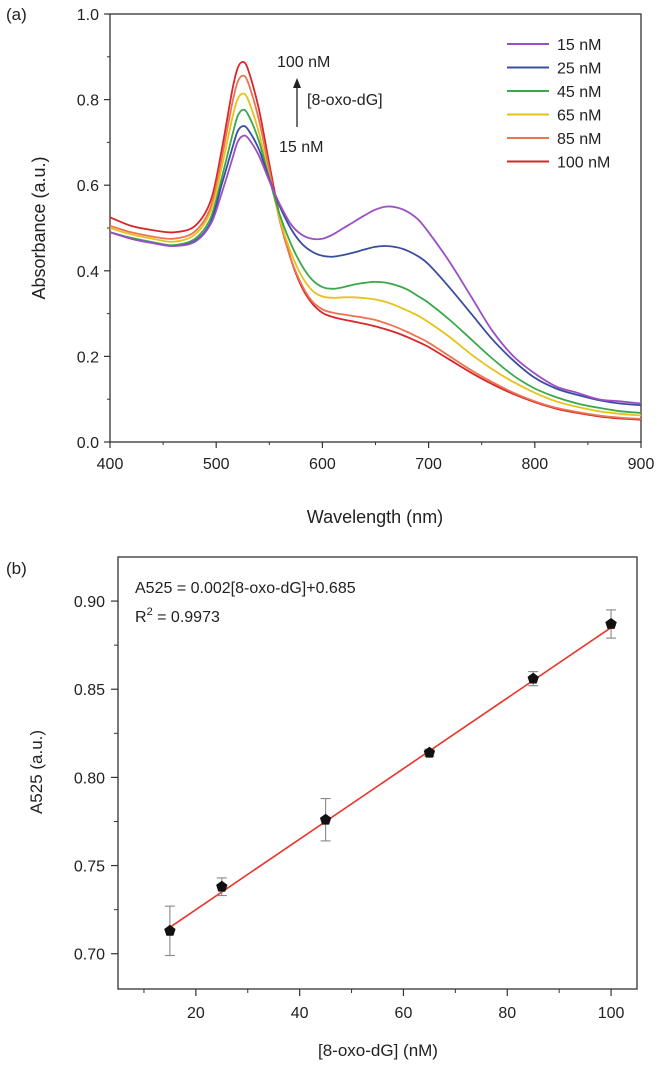 Image resolution: width=661 pixels, height=1067 pixels. What do you see at coordinates (297, 83) in the screenshot?
I see `arrow-up-icon` at bounding box center [297, 83].